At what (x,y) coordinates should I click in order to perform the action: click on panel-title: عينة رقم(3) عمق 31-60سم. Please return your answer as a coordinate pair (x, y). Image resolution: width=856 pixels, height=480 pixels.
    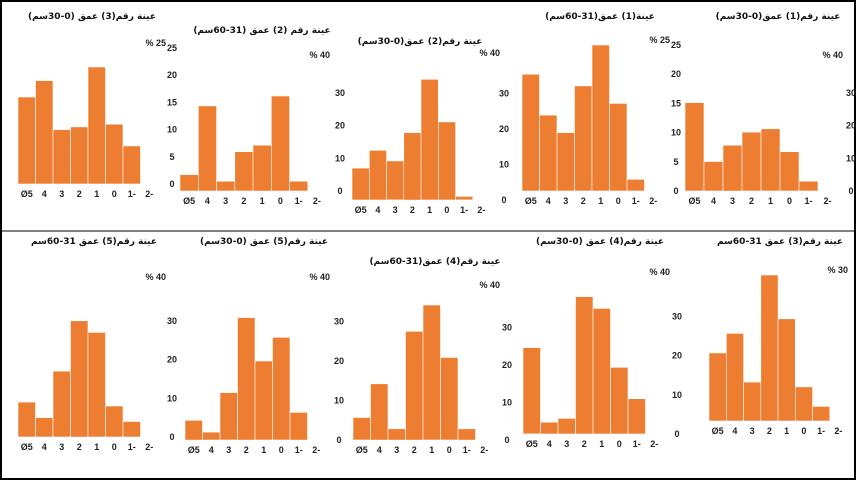
    Looking at the image, I should click on (780, 242).